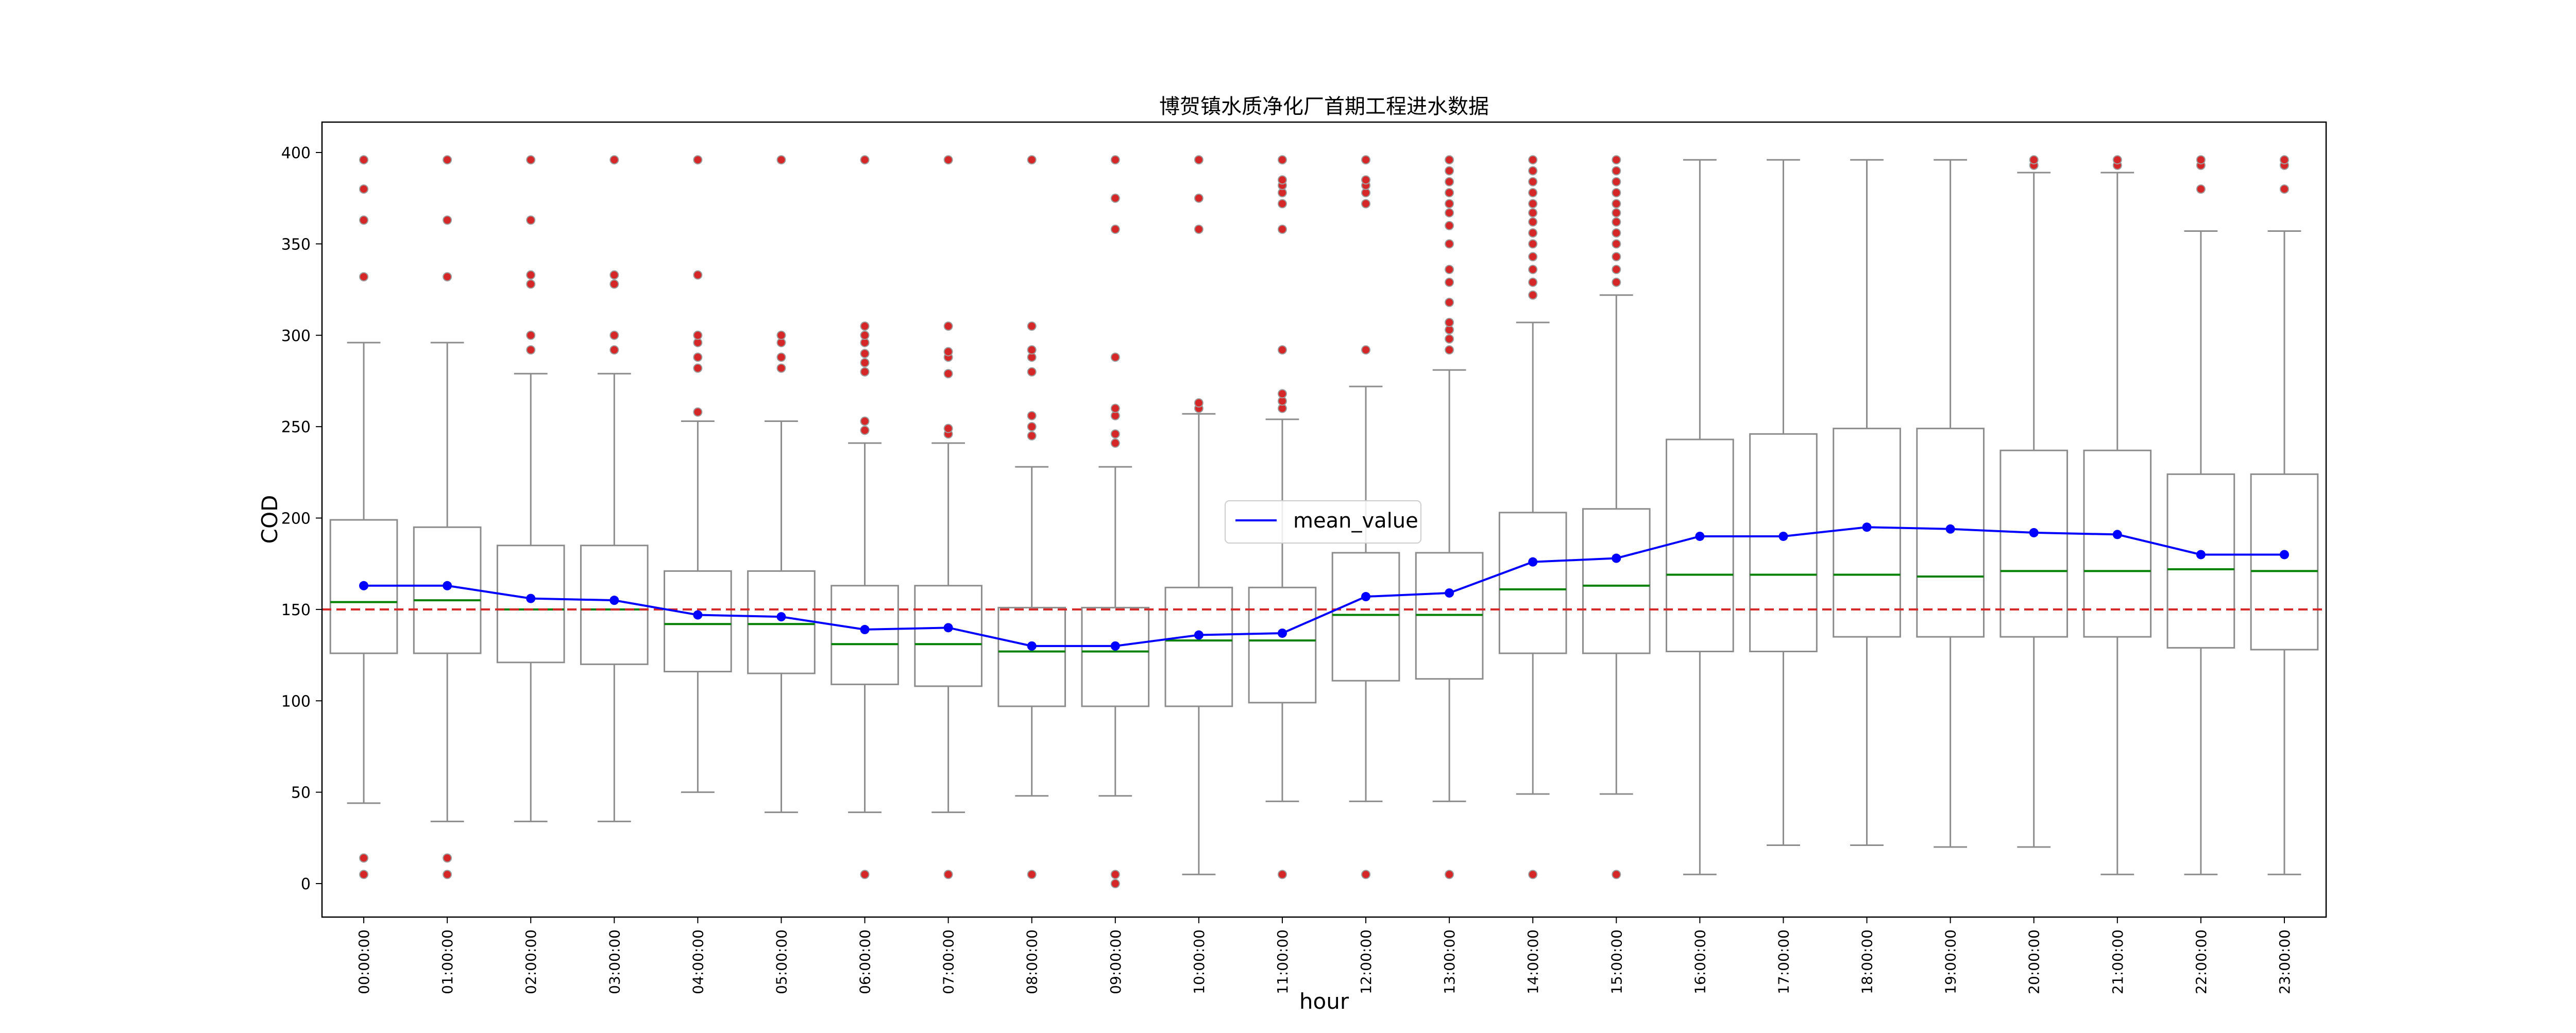  I want to click on y-tick-label: 0, so click(306, 884).